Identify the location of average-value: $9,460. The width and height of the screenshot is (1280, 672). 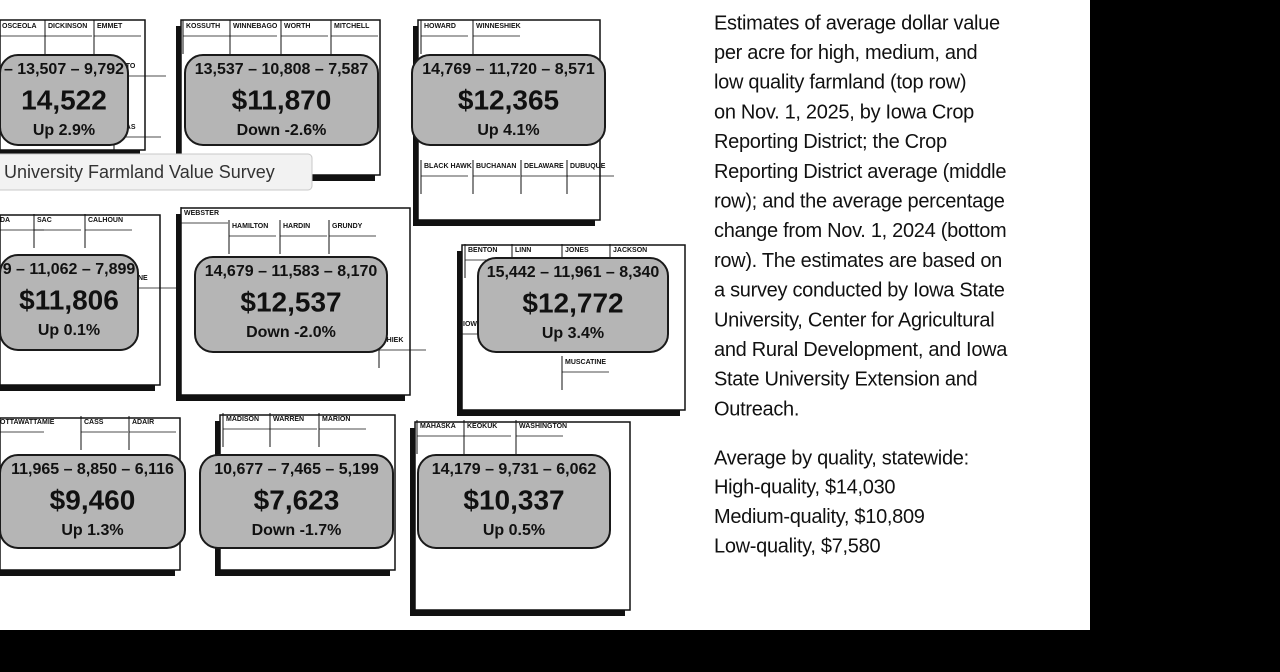
(93, 499).